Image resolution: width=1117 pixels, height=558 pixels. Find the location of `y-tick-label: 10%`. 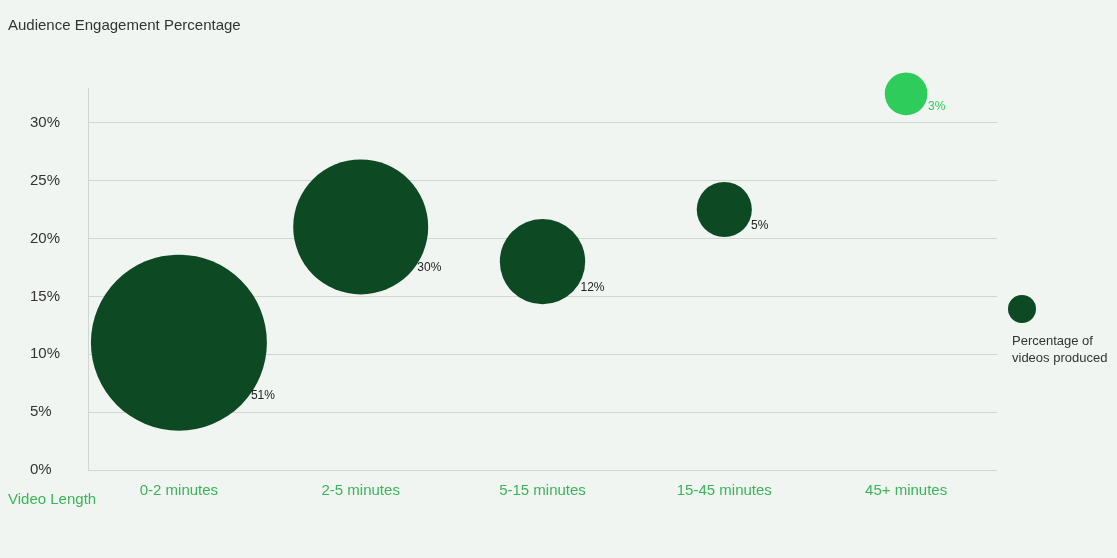

y-tick-label: 10% is located at coordinates (45, 353).